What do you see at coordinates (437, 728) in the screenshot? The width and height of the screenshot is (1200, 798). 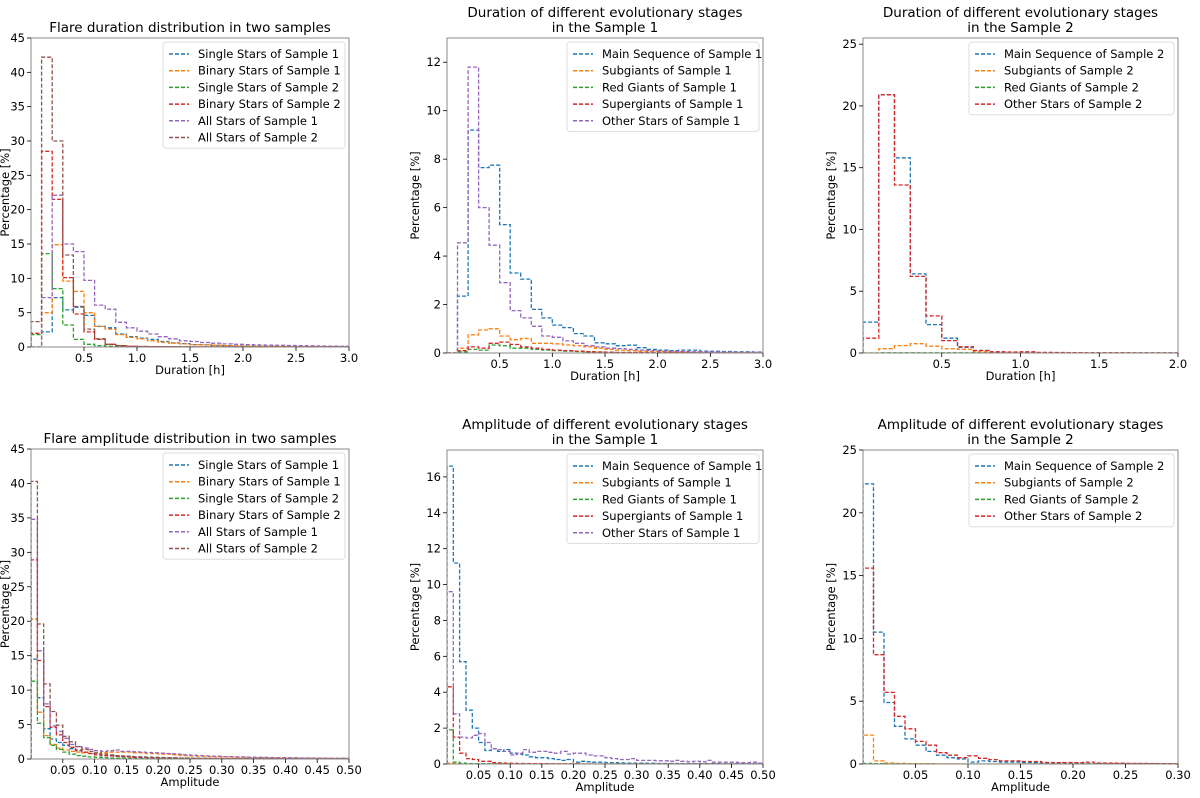 I see `y-tick-label: 2` at bounding box center [437, 728].